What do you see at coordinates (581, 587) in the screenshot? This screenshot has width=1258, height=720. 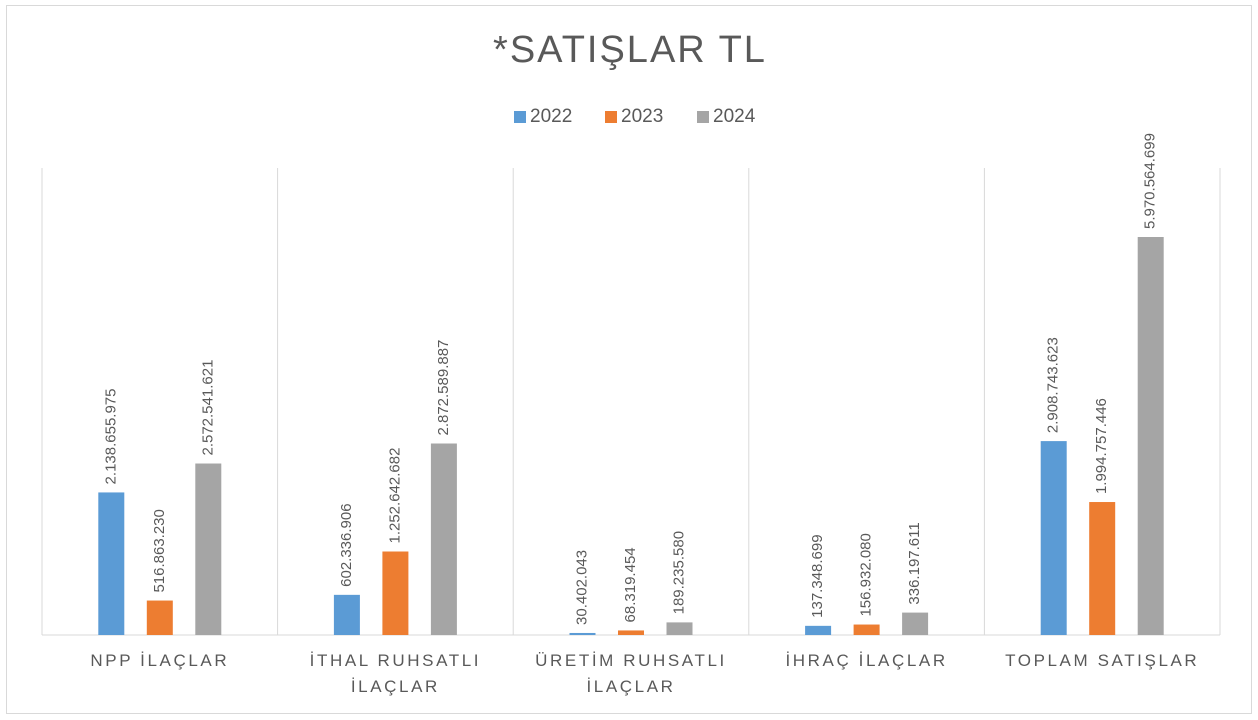 I see `data-label: 30.402.043` at bounding box center [581, 587].